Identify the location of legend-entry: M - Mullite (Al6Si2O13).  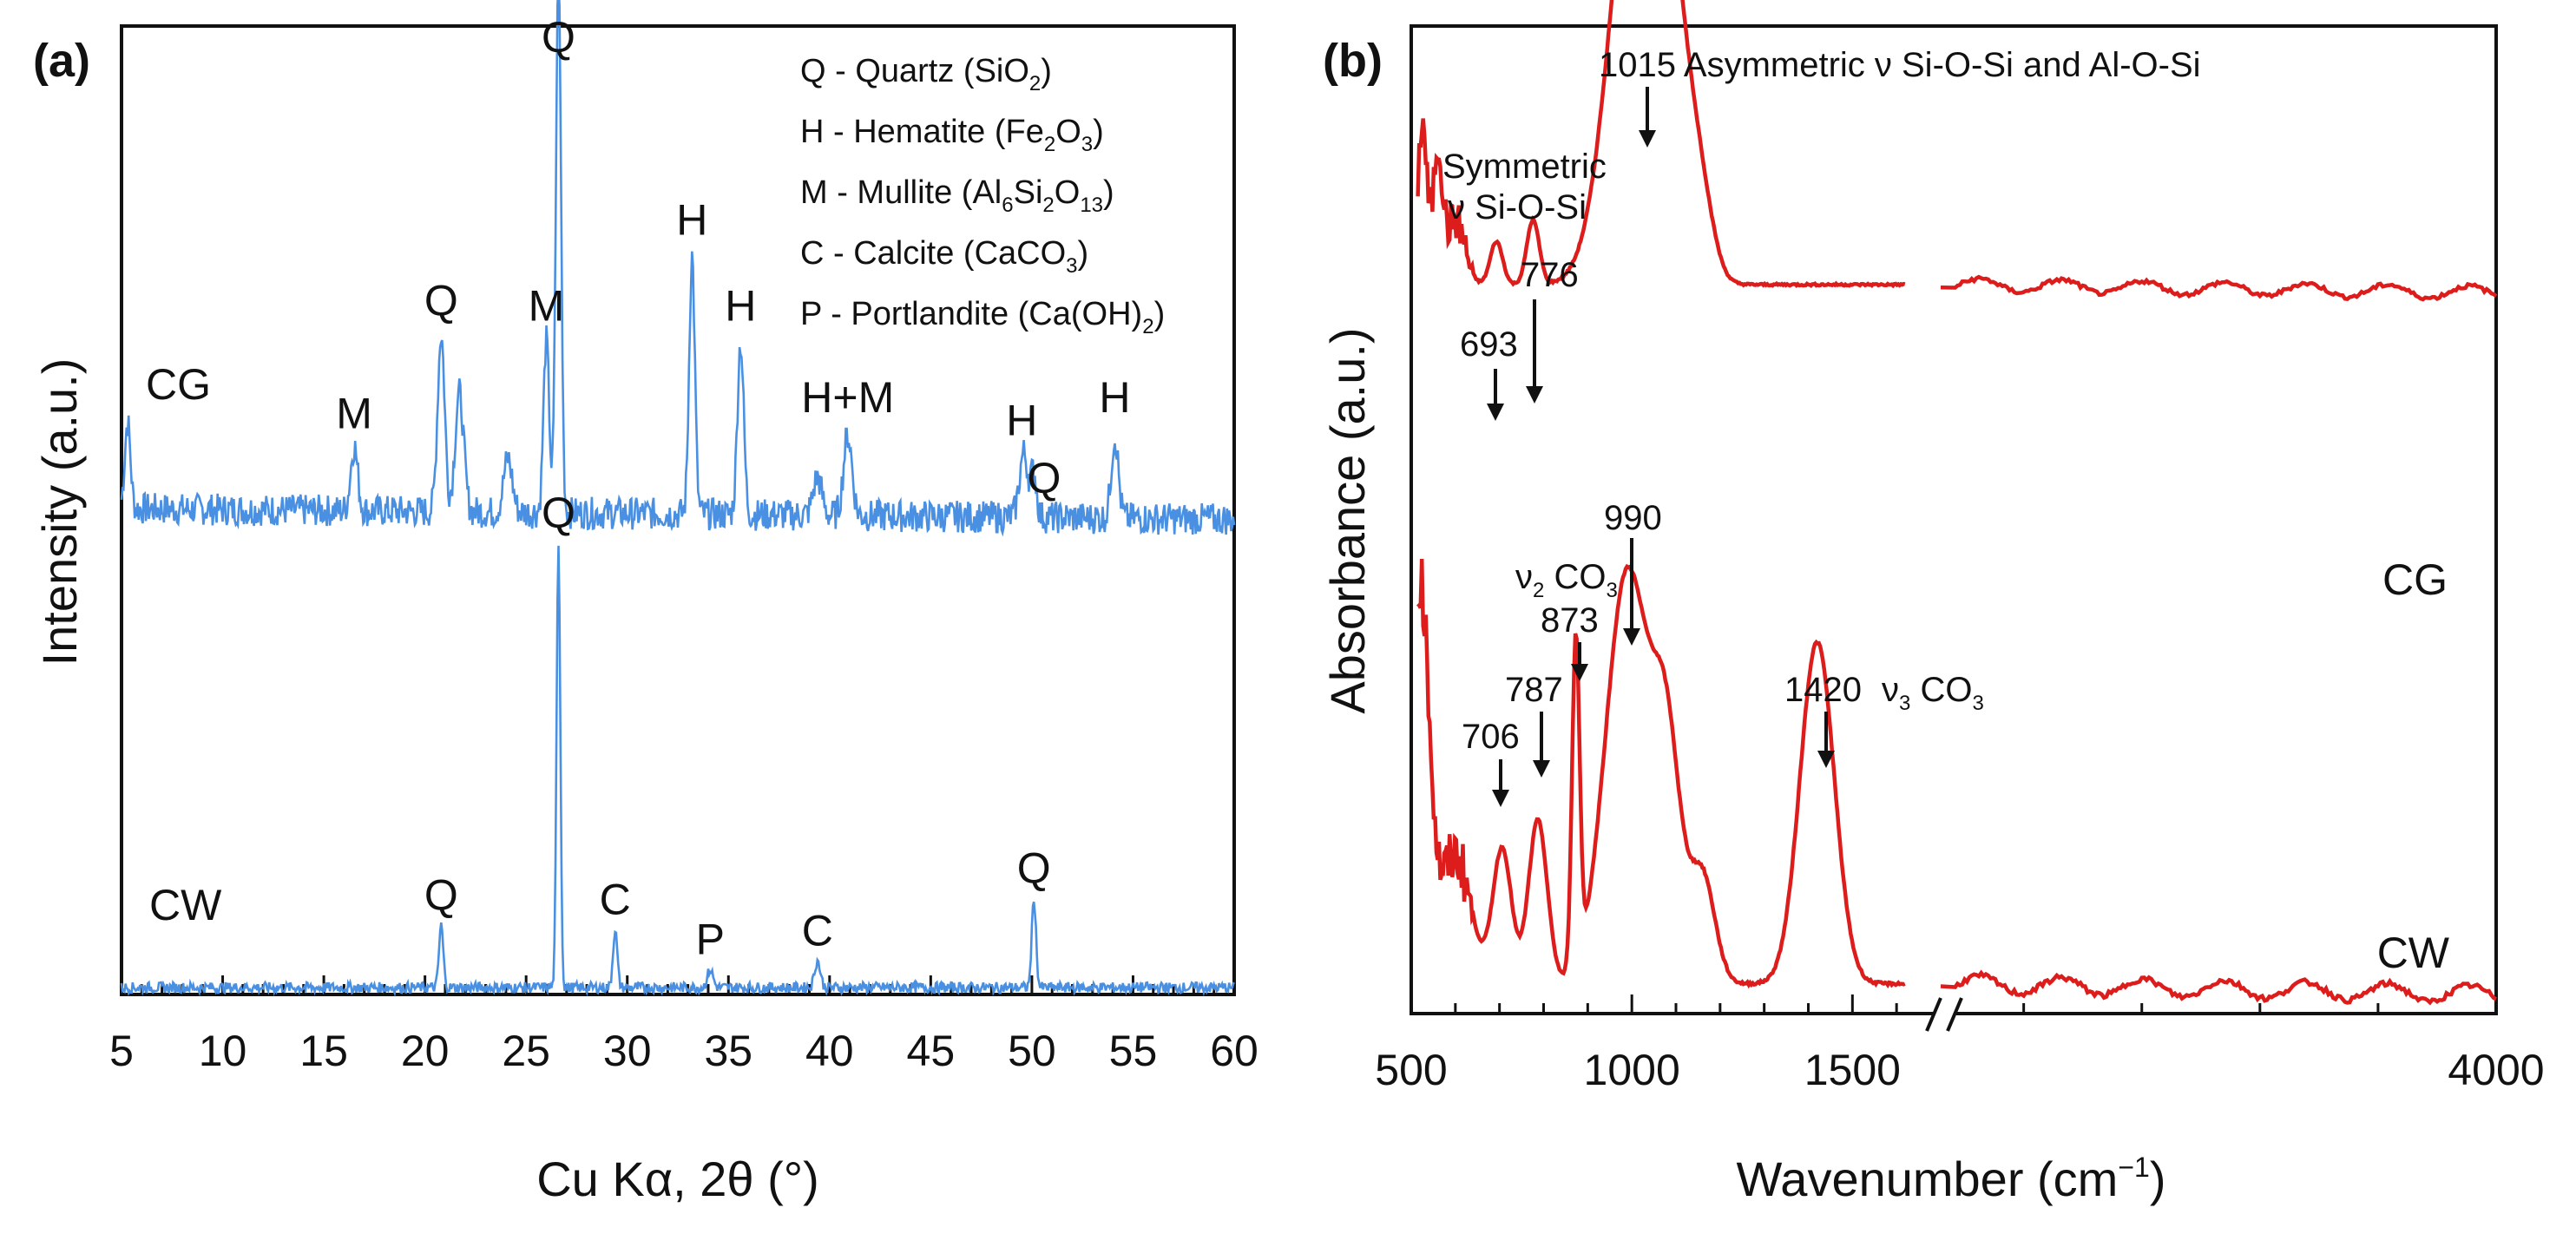
(957, 195).